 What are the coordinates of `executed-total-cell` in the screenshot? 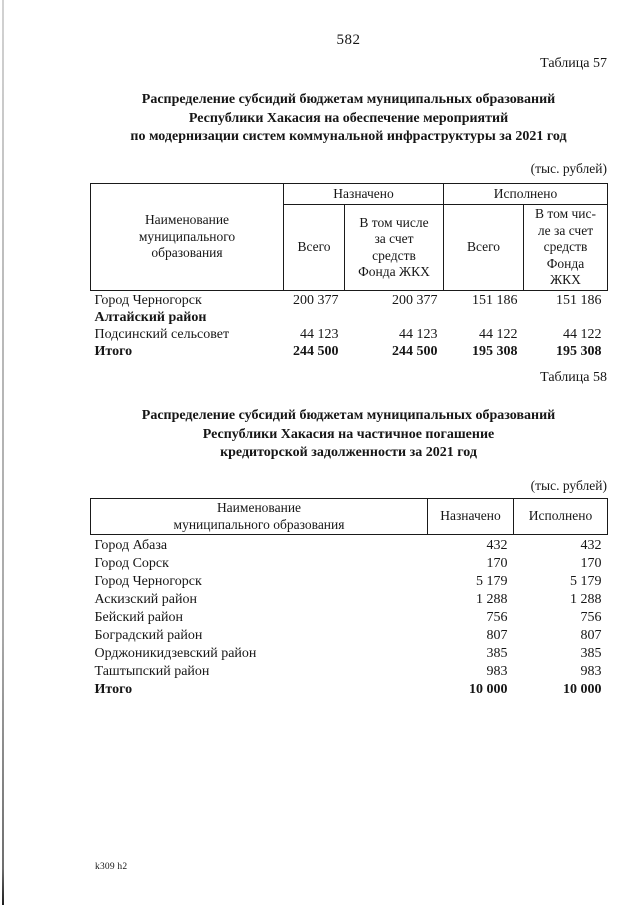 It's located at (484, 316).